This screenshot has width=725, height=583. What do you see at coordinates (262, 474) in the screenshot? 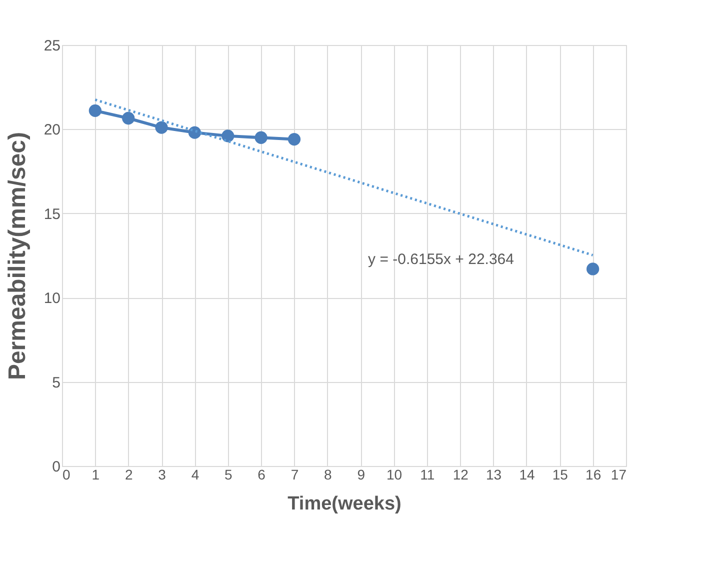
I see `x-tick-label: 6` at bounding box center [262, 474].